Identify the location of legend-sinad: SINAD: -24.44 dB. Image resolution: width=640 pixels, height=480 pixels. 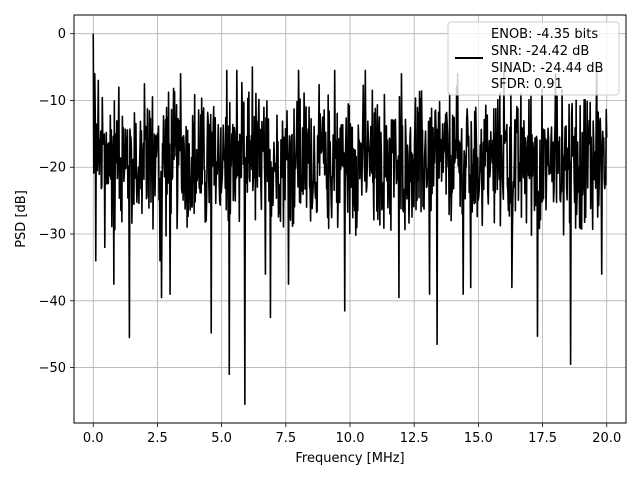
(547, 68).